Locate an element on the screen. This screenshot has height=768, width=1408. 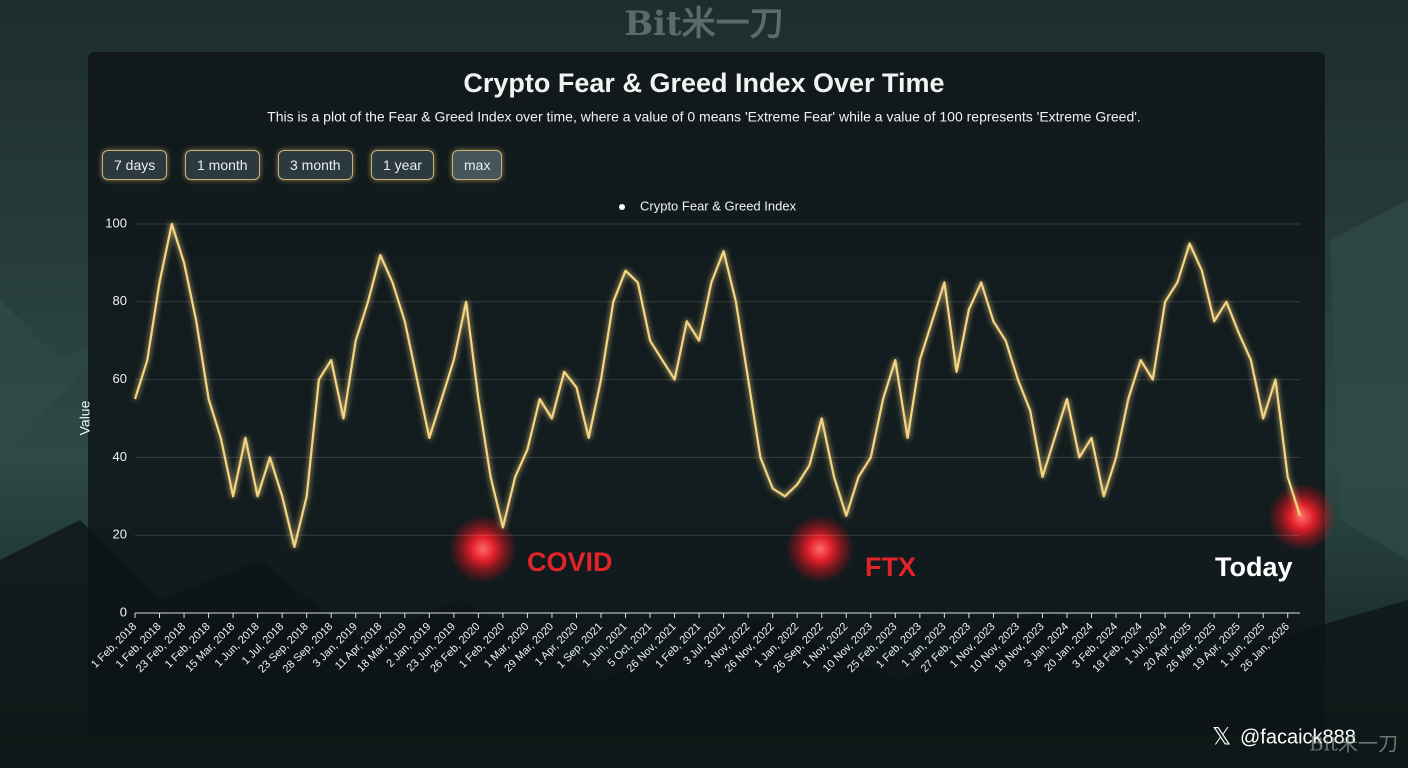
y-axis-label: Value is located at coordinates (85, 417).